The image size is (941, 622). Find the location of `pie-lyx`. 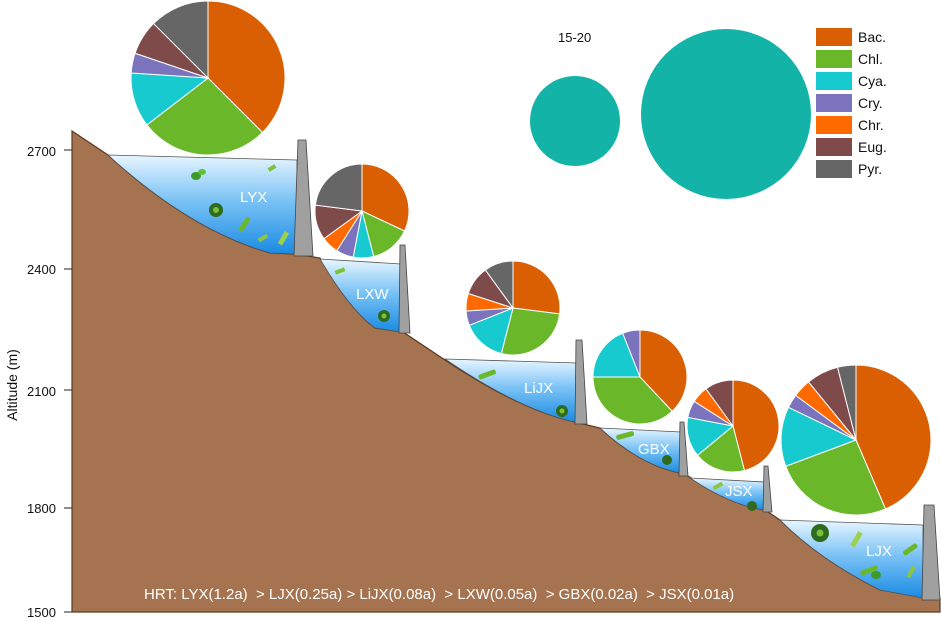

pie-lyx is located at coordinates (208, 78).